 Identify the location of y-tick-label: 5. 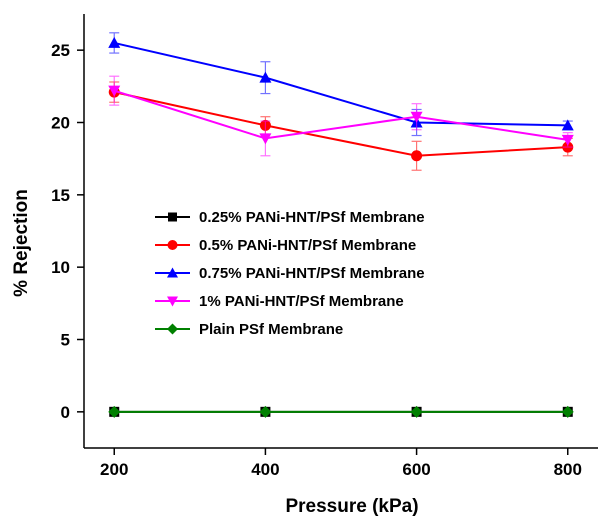
(65, 340).